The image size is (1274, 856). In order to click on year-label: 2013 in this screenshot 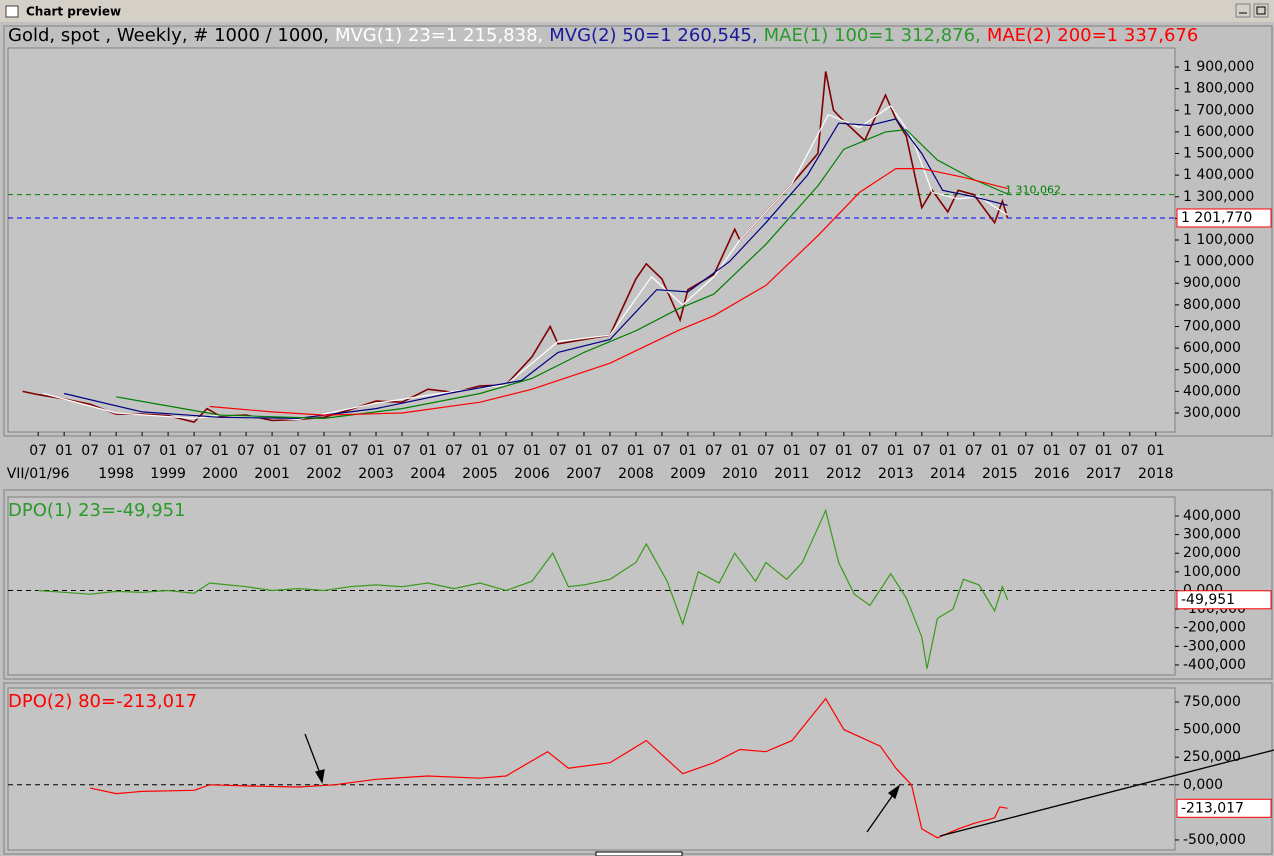, I will do `click(896, 474)`.